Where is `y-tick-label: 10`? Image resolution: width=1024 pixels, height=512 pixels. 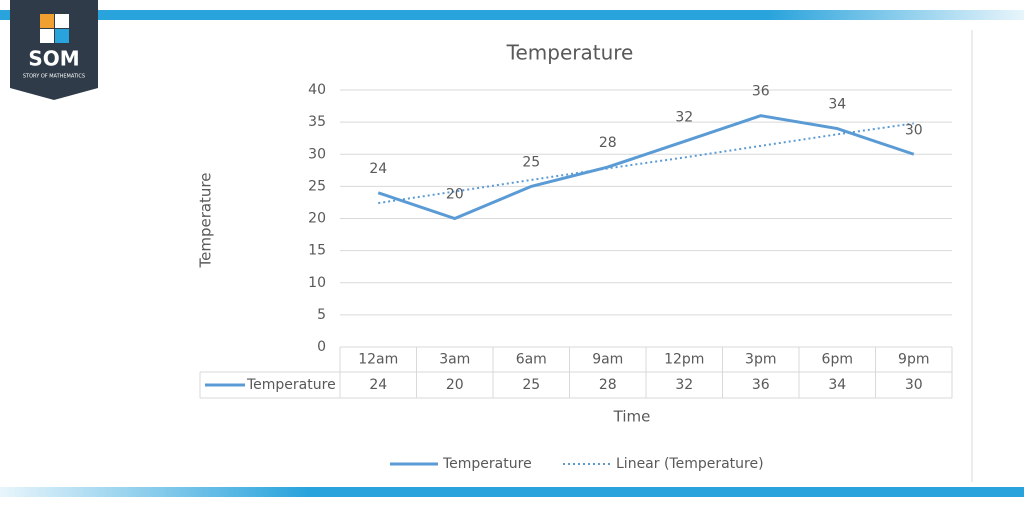 y-tick-label: 10 is located at coordinates (317, 283).